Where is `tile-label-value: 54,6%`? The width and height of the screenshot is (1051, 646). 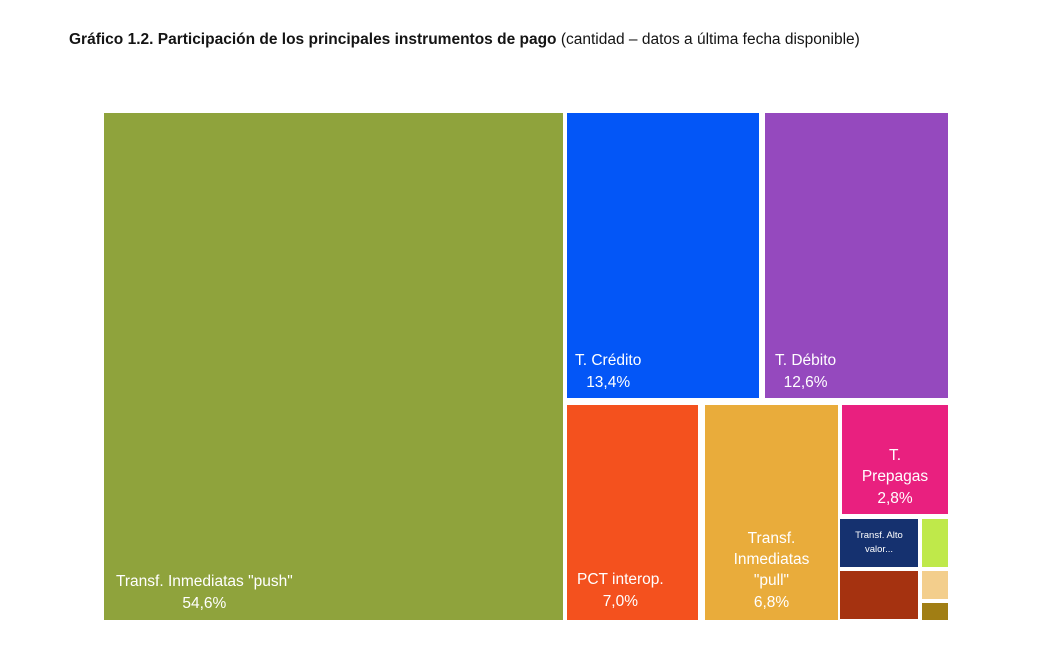 tile-label-value: 54,6% is located at coordinates (204, 603).